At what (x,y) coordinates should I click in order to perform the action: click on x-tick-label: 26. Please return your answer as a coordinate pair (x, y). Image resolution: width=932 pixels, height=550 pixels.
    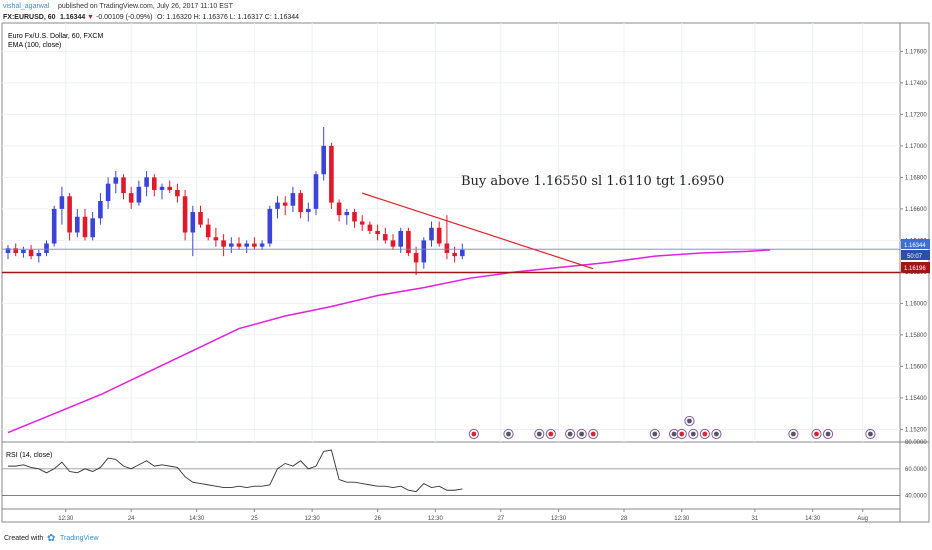
    Looking at the image, I should click on (377, 519).